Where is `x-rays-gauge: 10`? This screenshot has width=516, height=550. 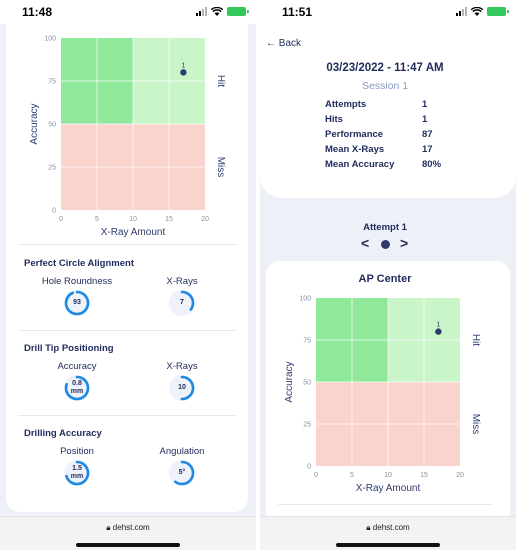 x-rays-gauge: 10 is located at coordinates (182, 388).